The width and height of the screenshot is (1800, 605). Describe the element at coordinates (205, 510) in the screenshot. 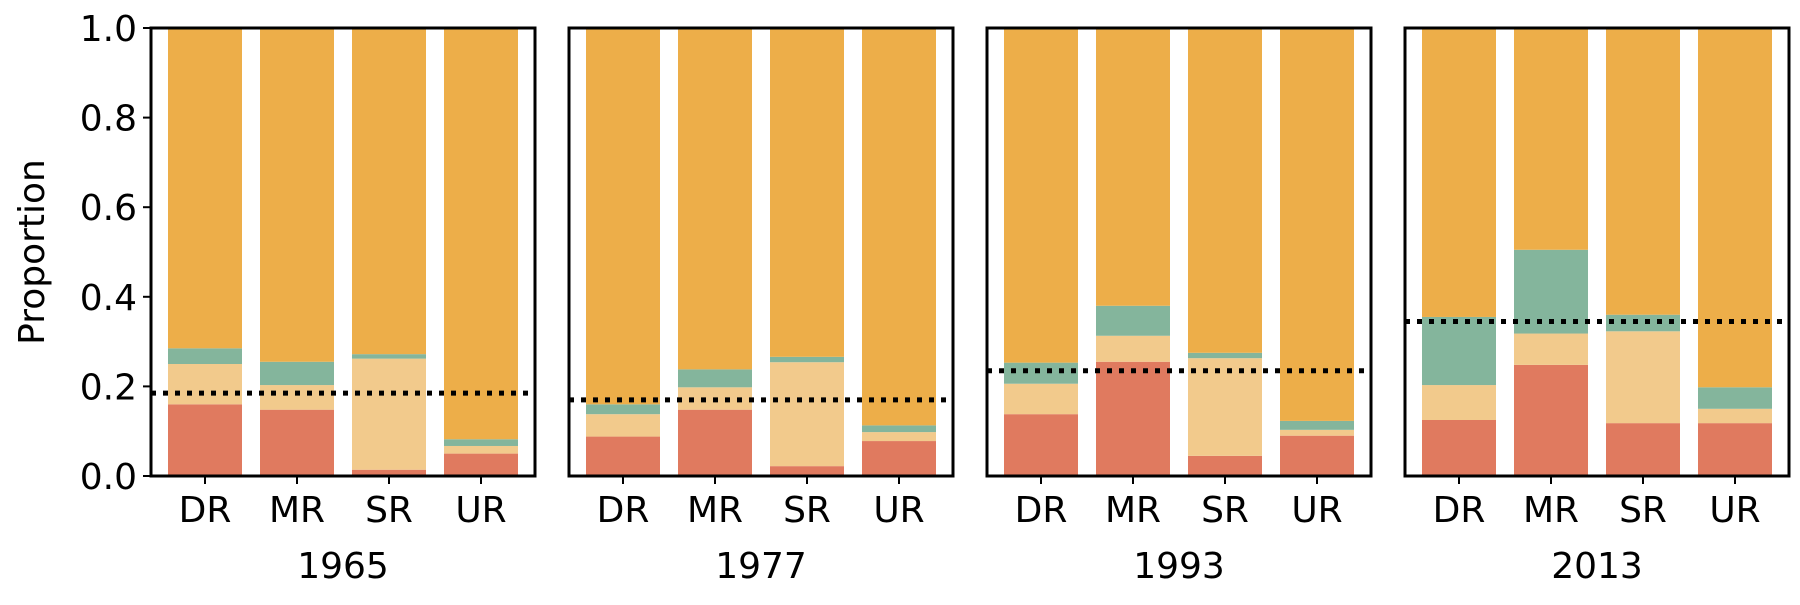

I see `x-tick-label-1965-dr: DR` at that location.